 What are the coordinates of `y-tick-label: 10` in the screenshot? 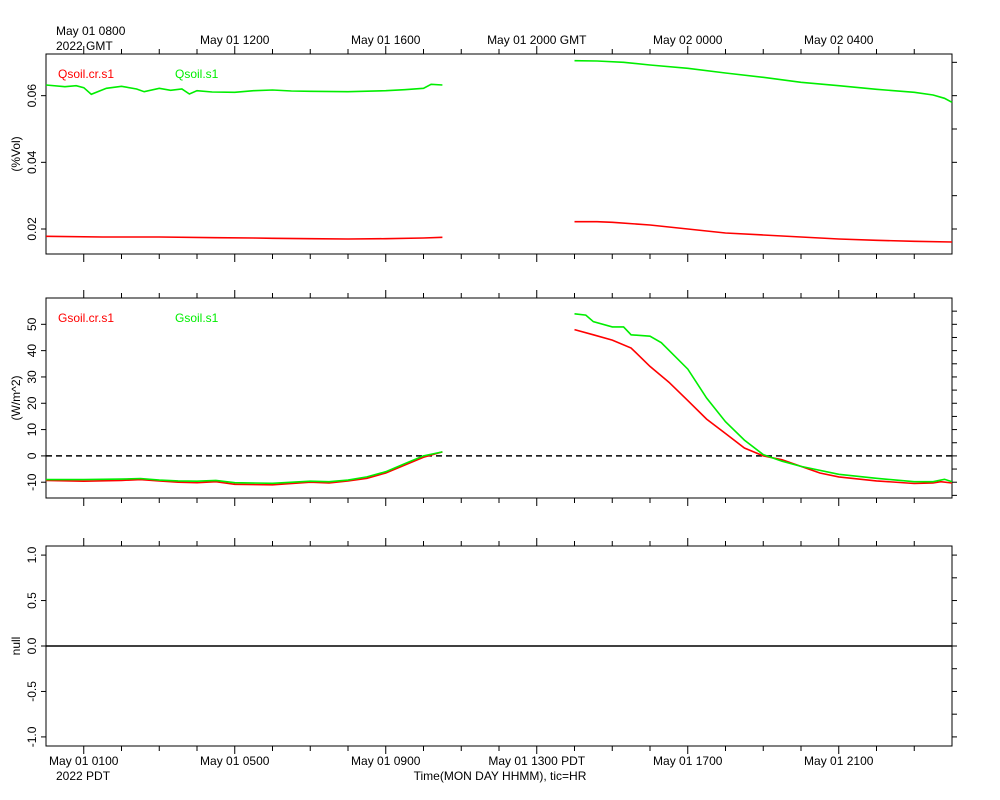 It's located at (32, 430).